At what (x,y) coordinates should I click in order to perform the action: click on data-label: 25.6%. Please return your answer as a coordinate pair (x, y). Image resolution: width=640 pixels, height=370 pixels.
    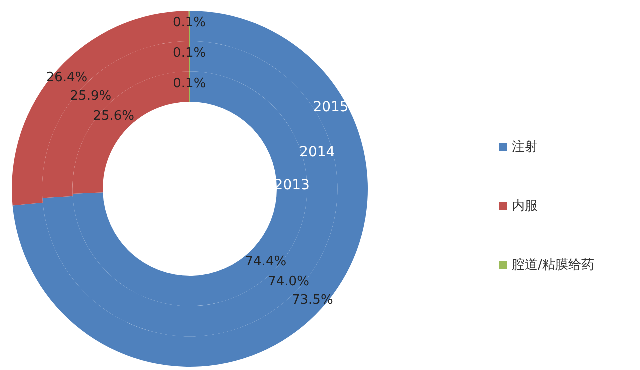
    Looking at the image, I should click on (114, 116).